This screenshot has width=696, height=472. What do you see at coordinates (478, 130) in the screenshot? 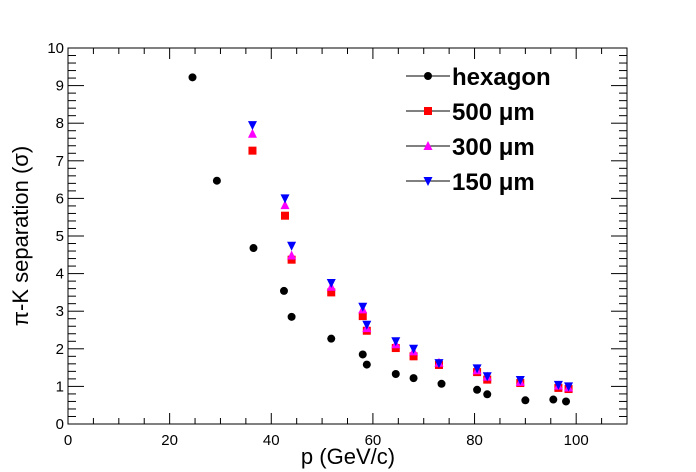
I see `legend: hexagon 500 μm 300 μm 150 μm` at bounding box center [478, 130].